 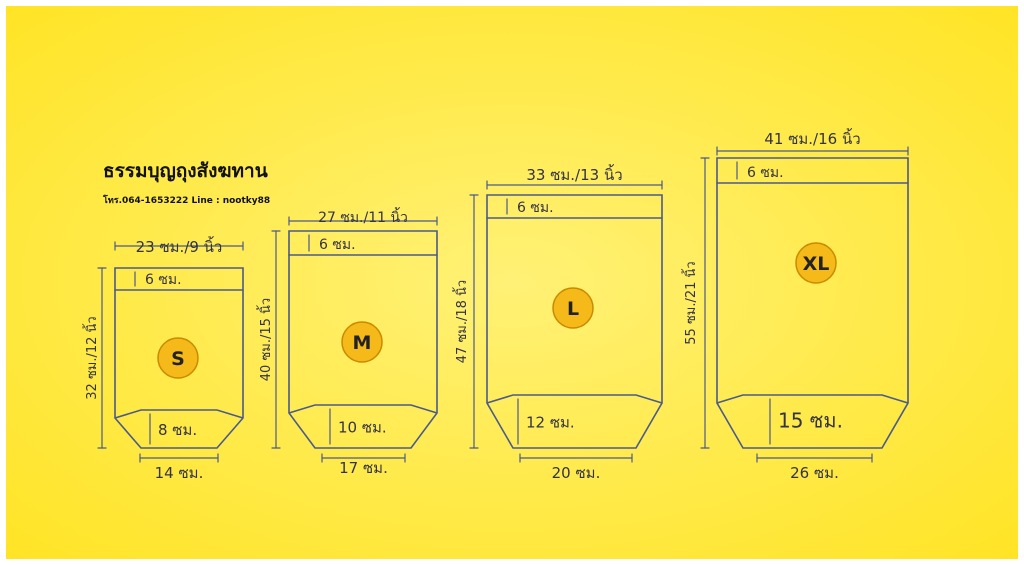 I want to click on width-label: 41 ซม./16 นิ้ว, so click(x=812, y=138).